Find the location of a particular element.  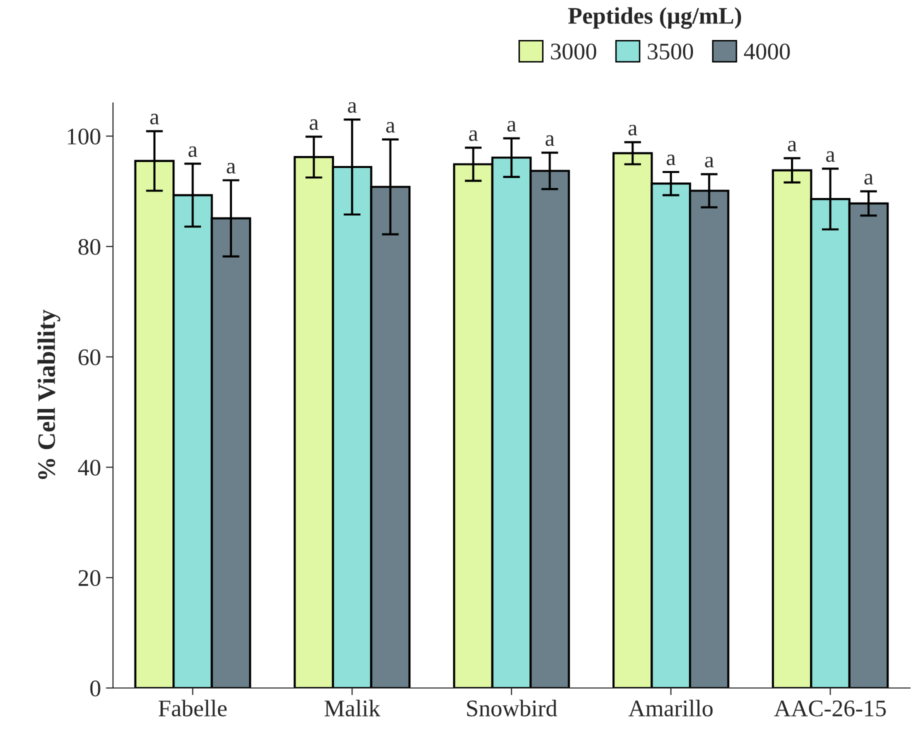

x-tick-label: Amarillo is located at coordinates (670, 708).